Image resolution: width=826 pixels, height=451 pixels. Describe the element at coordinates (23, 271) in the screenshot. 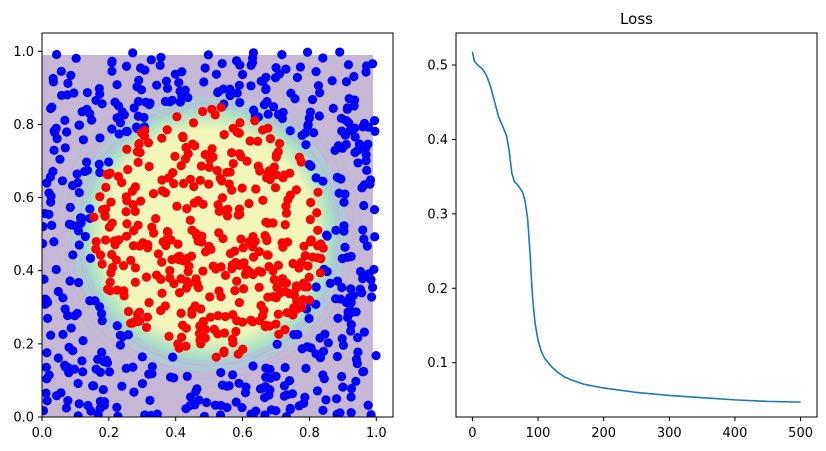

I see `y-tick-label: 0.4` at that location.